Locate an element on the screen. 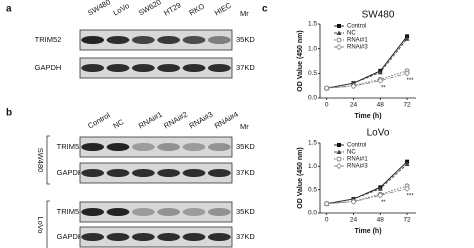 The width and height of the screenshot is (474, 248). legend-label: Control is located at coordinates (356, 27).